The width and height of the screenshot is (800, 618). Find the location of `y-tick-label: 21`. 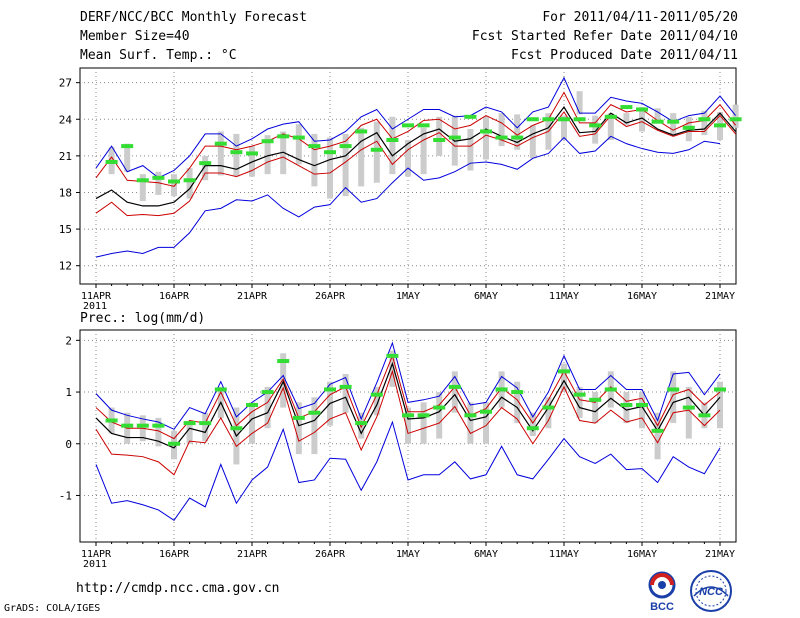

y-tick-label: 21 is located at coordinates (65, 156).